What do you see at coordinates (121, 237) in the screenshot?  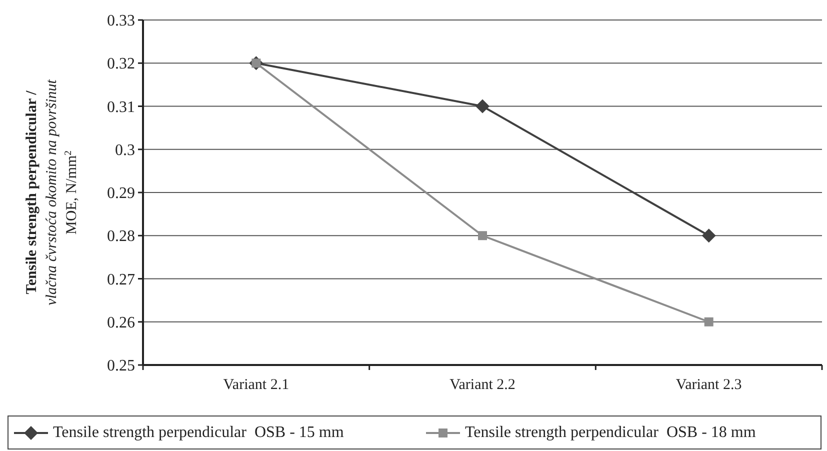 I see `y-tick-label: 0.28` at bounding box center [121, 237].